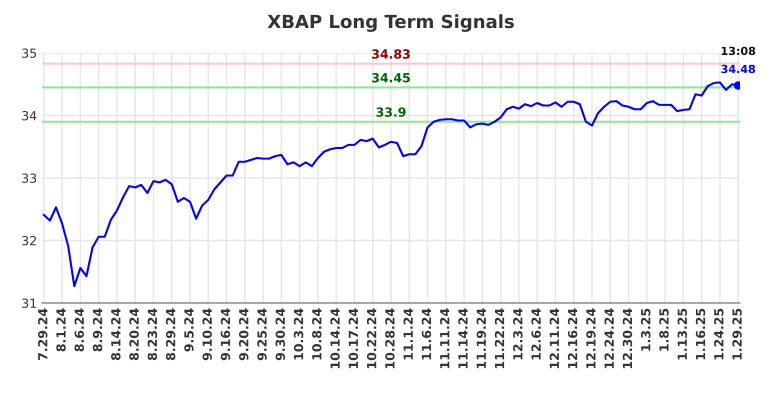 This screenshot has width=784, height=398. Describe the element at coordinates (427, 334) in the screenshot. I see `x-tick-label: 11.6.24` at that location.